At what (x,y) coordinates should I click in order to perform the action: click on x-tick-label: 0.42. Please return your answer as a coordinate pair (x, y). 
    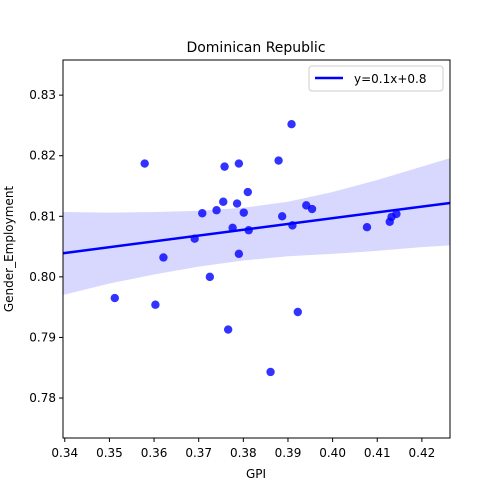
    Looking at the image, I should click on (422, 453).